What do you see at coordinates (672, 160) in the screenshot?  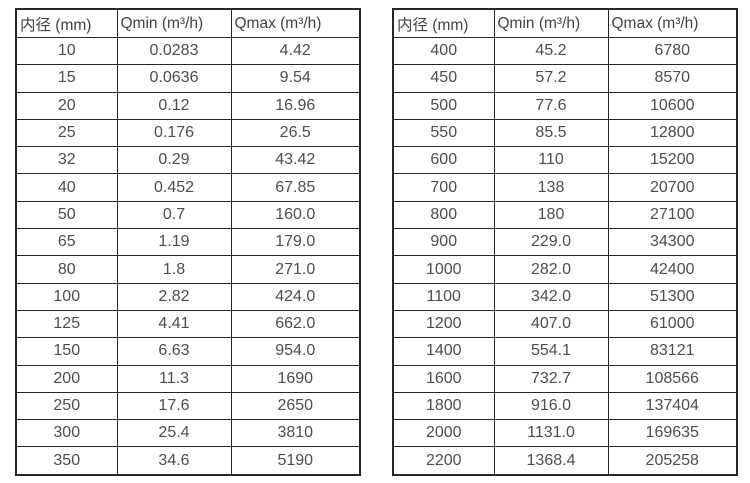 I see `table-cell: 15200` at bounding box center [672, 160].